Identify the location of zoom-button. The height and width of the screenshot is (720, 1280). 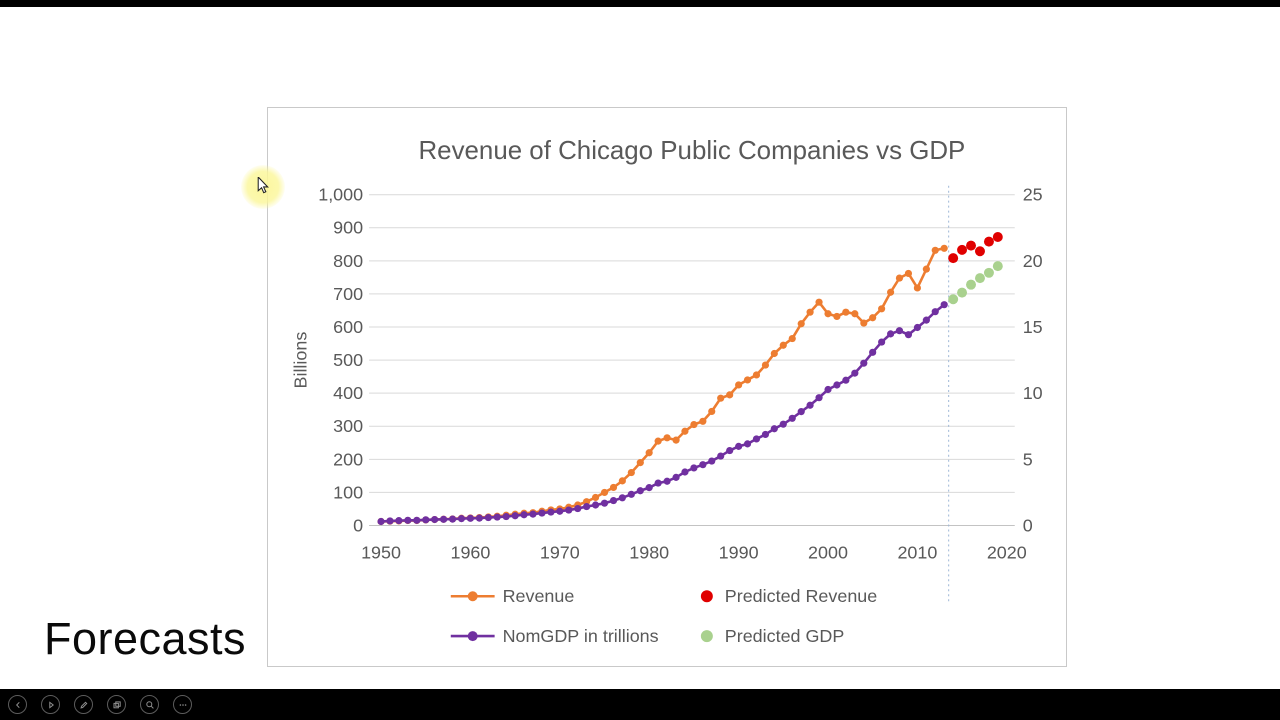
(149, 704).